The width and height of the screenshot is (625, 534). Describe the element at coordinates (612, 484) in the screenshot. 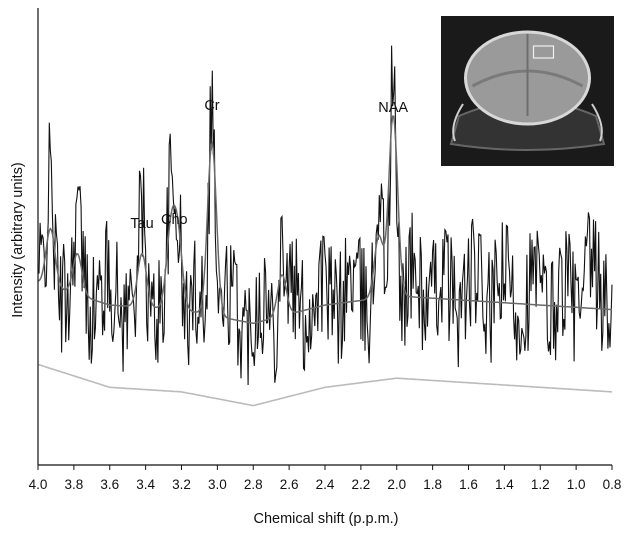

I see `x-tick-label: 0.8` at that location.